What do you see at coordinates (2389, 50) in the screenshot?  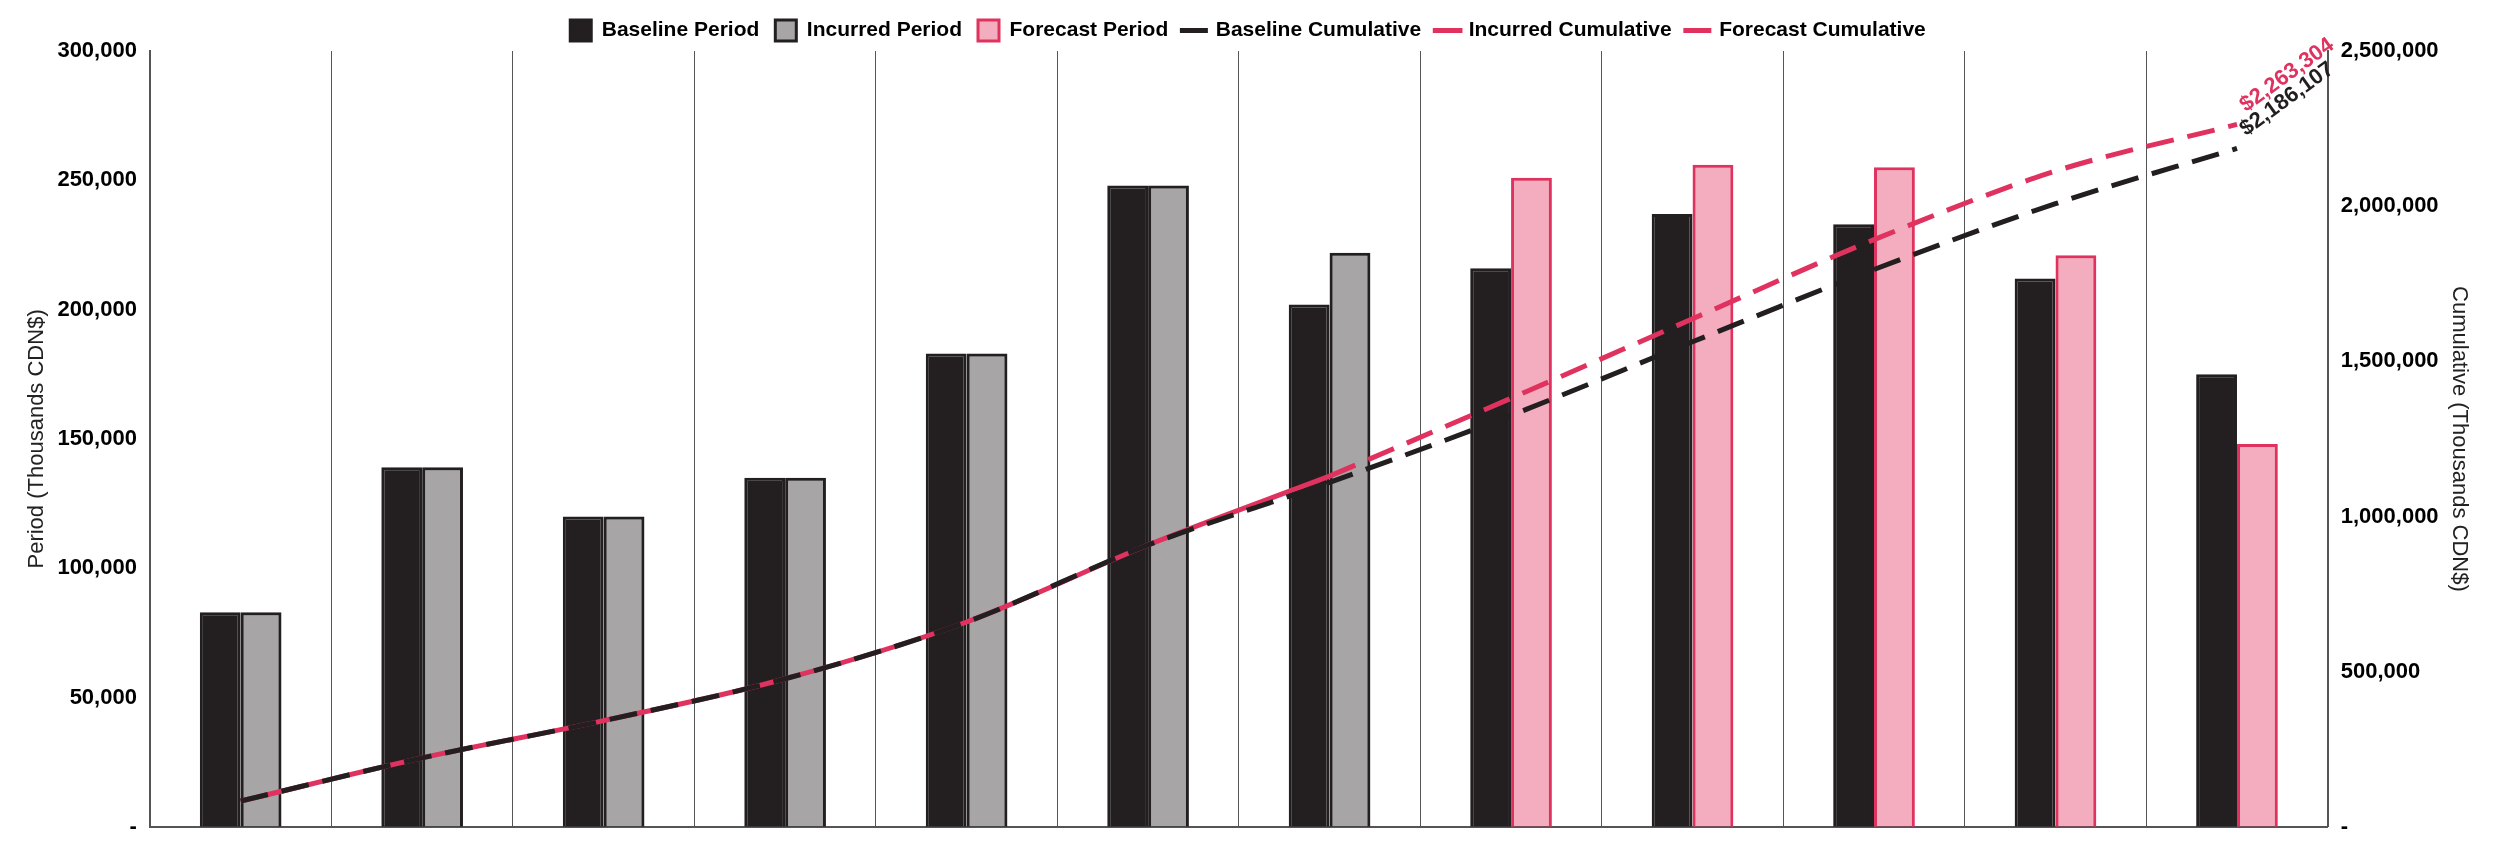 I see `y2-tick-label: 2,500,000` at bounding box center [2389, 50].